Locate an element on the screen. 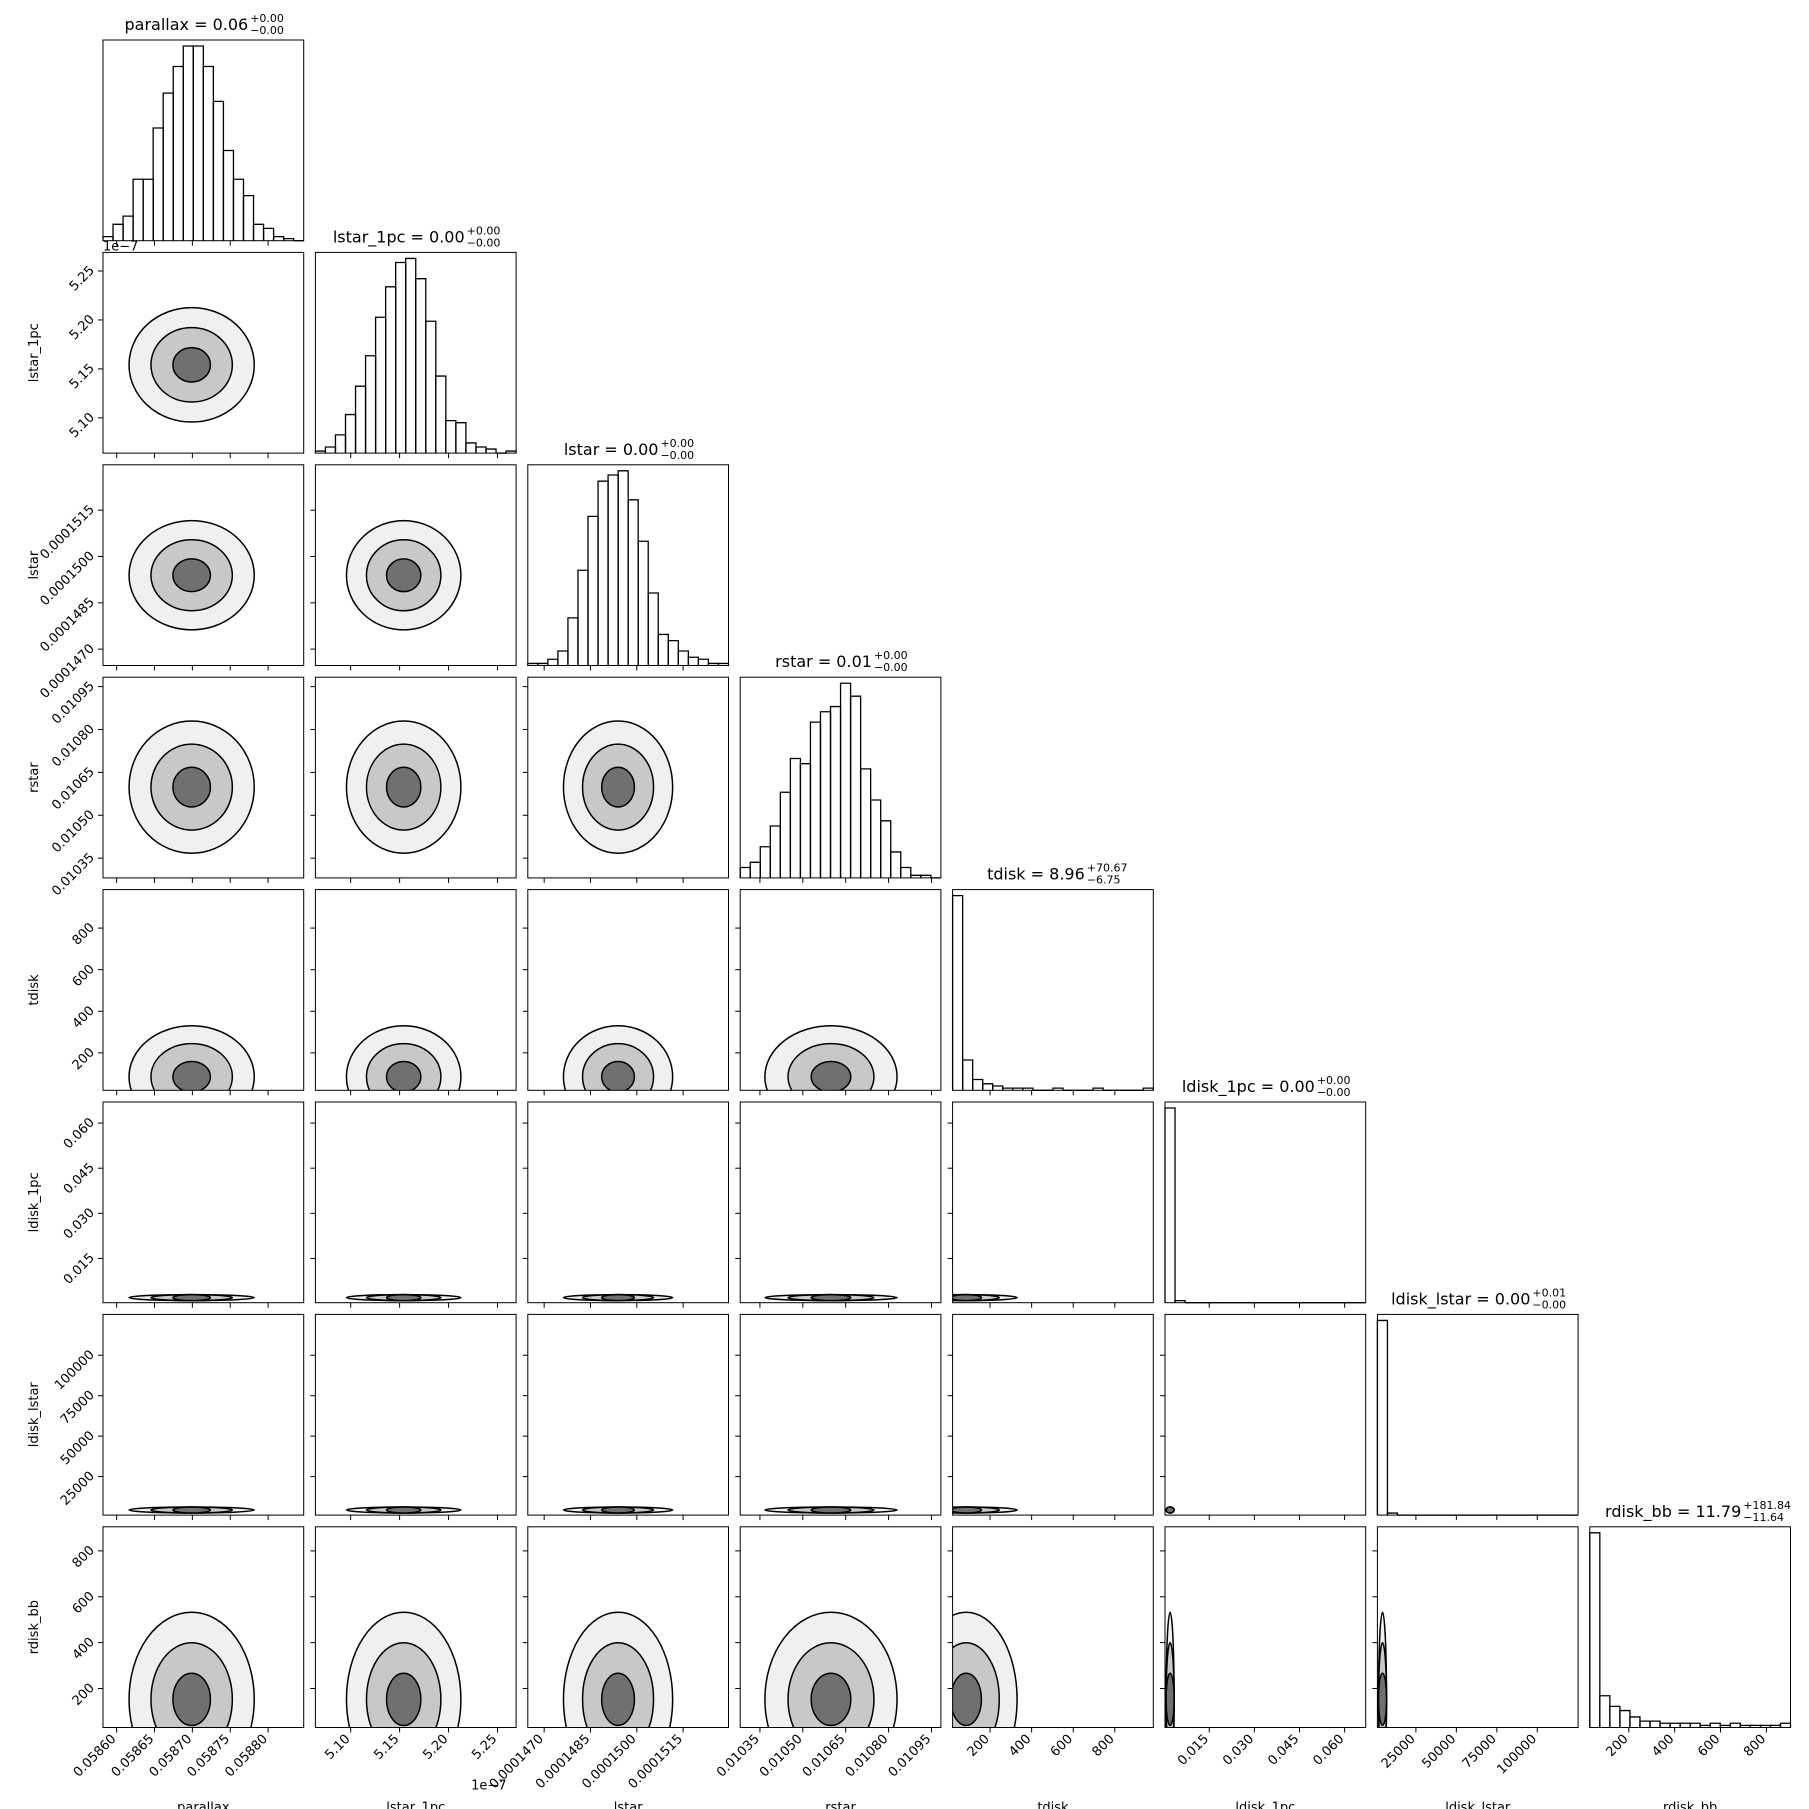 Image resolution: width=1809 pixels, height=1809 pixels. y-axis-label: lstar is located at coordinates (34, 564).